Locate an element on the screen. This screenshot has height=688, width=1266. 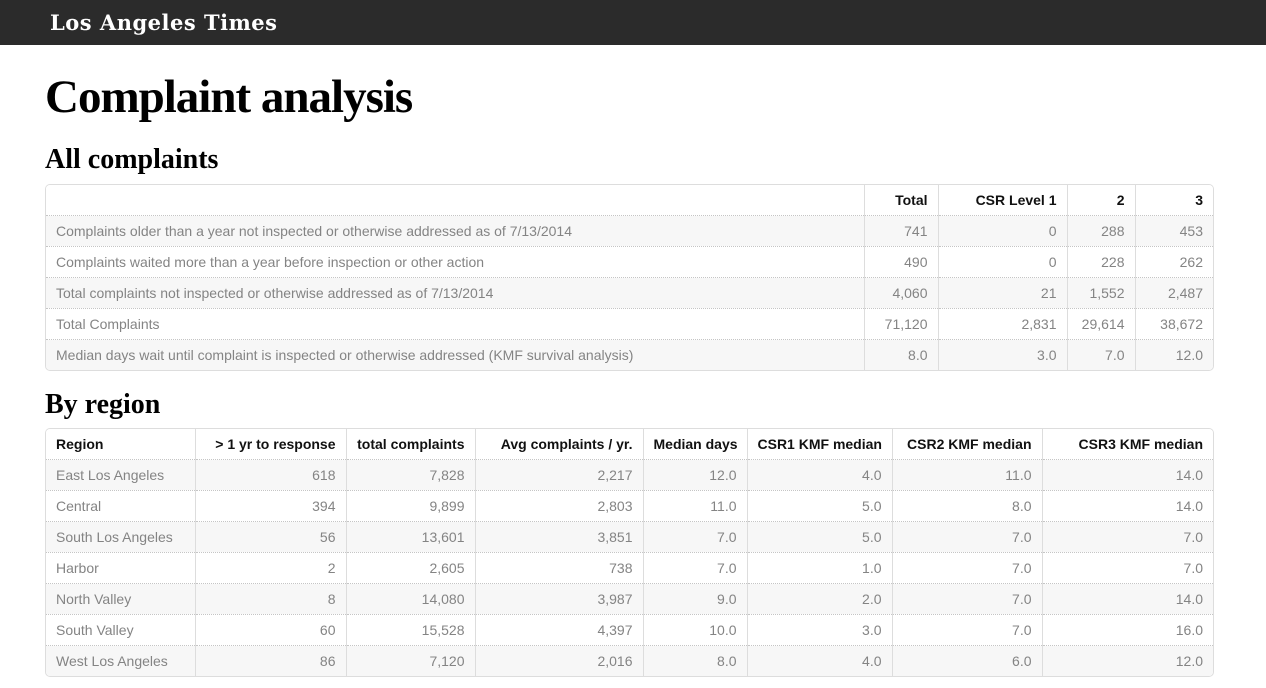
value-cell: 2,803 is located at coordinates (558, 506).